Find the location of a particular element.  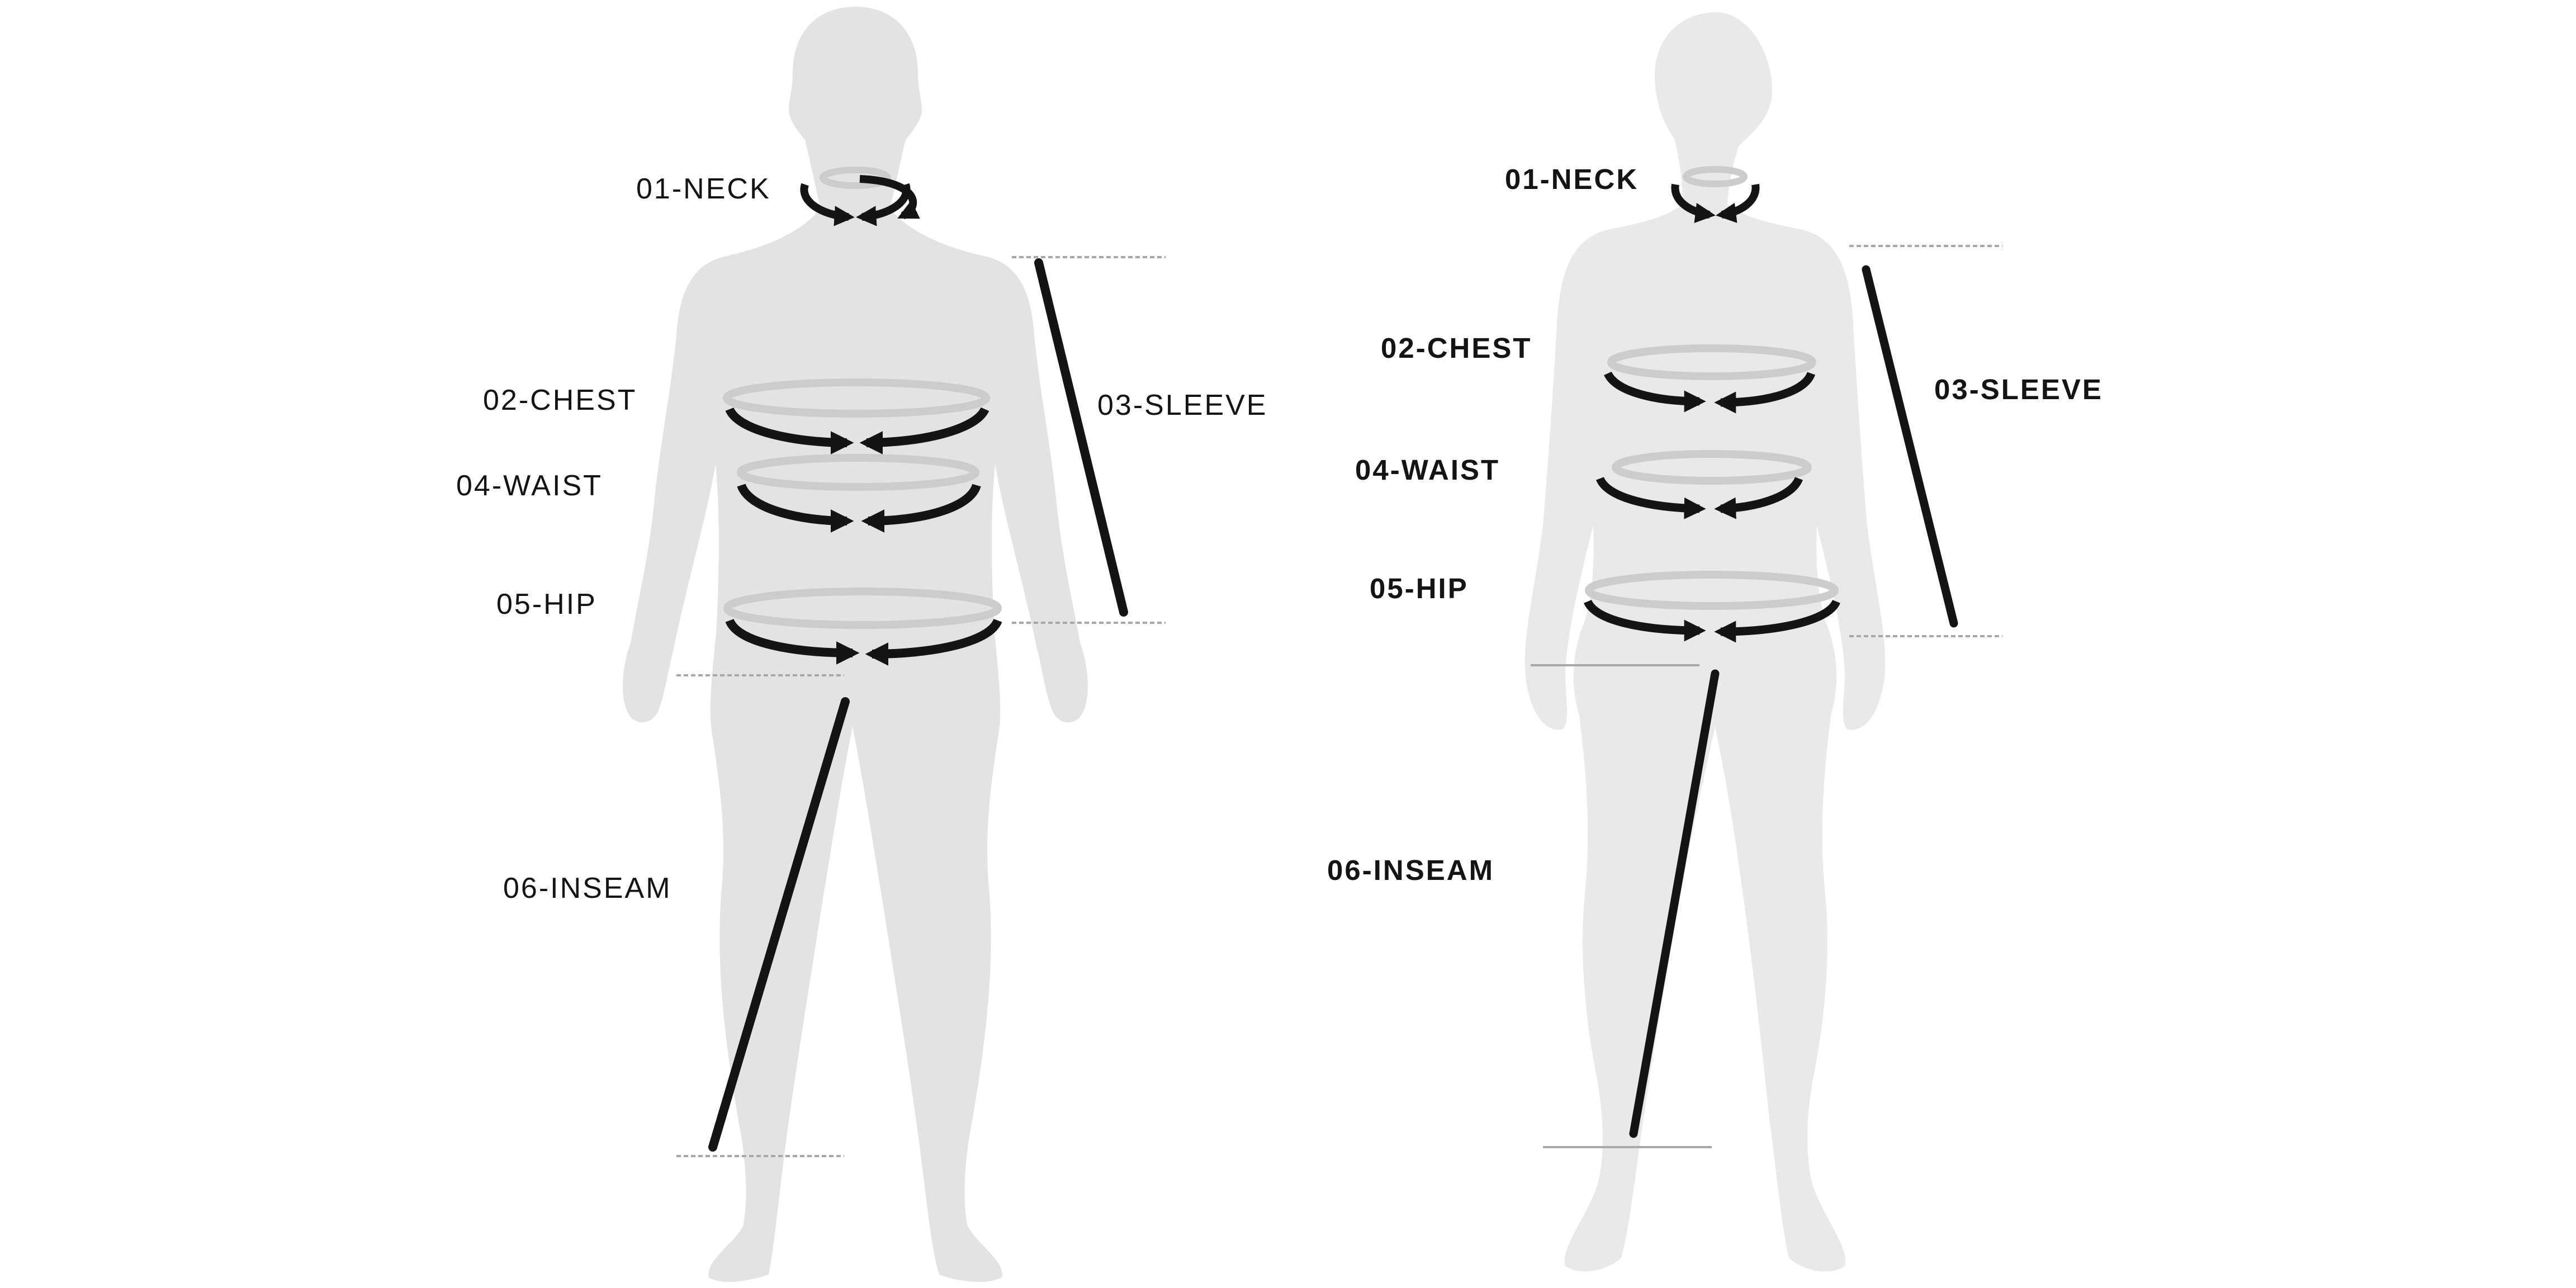

female-silhouette is located at coordinates (1705, 642).